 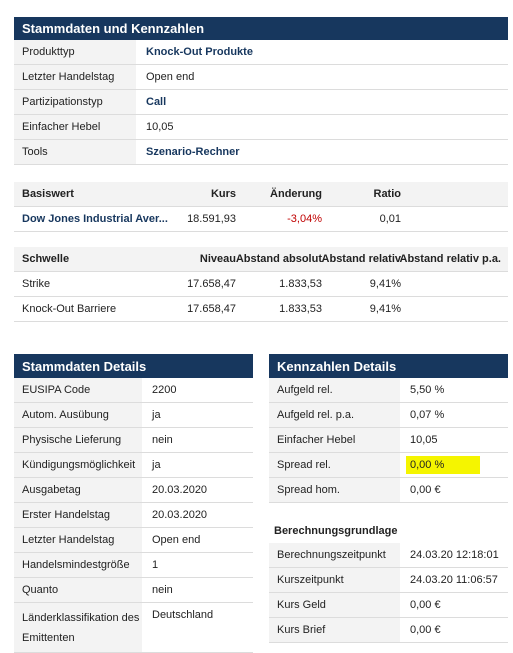 What do you see at coordinates (296, 194) in the screenshot?
I see `column-header: Änderung` at bounding box center [296, 194].